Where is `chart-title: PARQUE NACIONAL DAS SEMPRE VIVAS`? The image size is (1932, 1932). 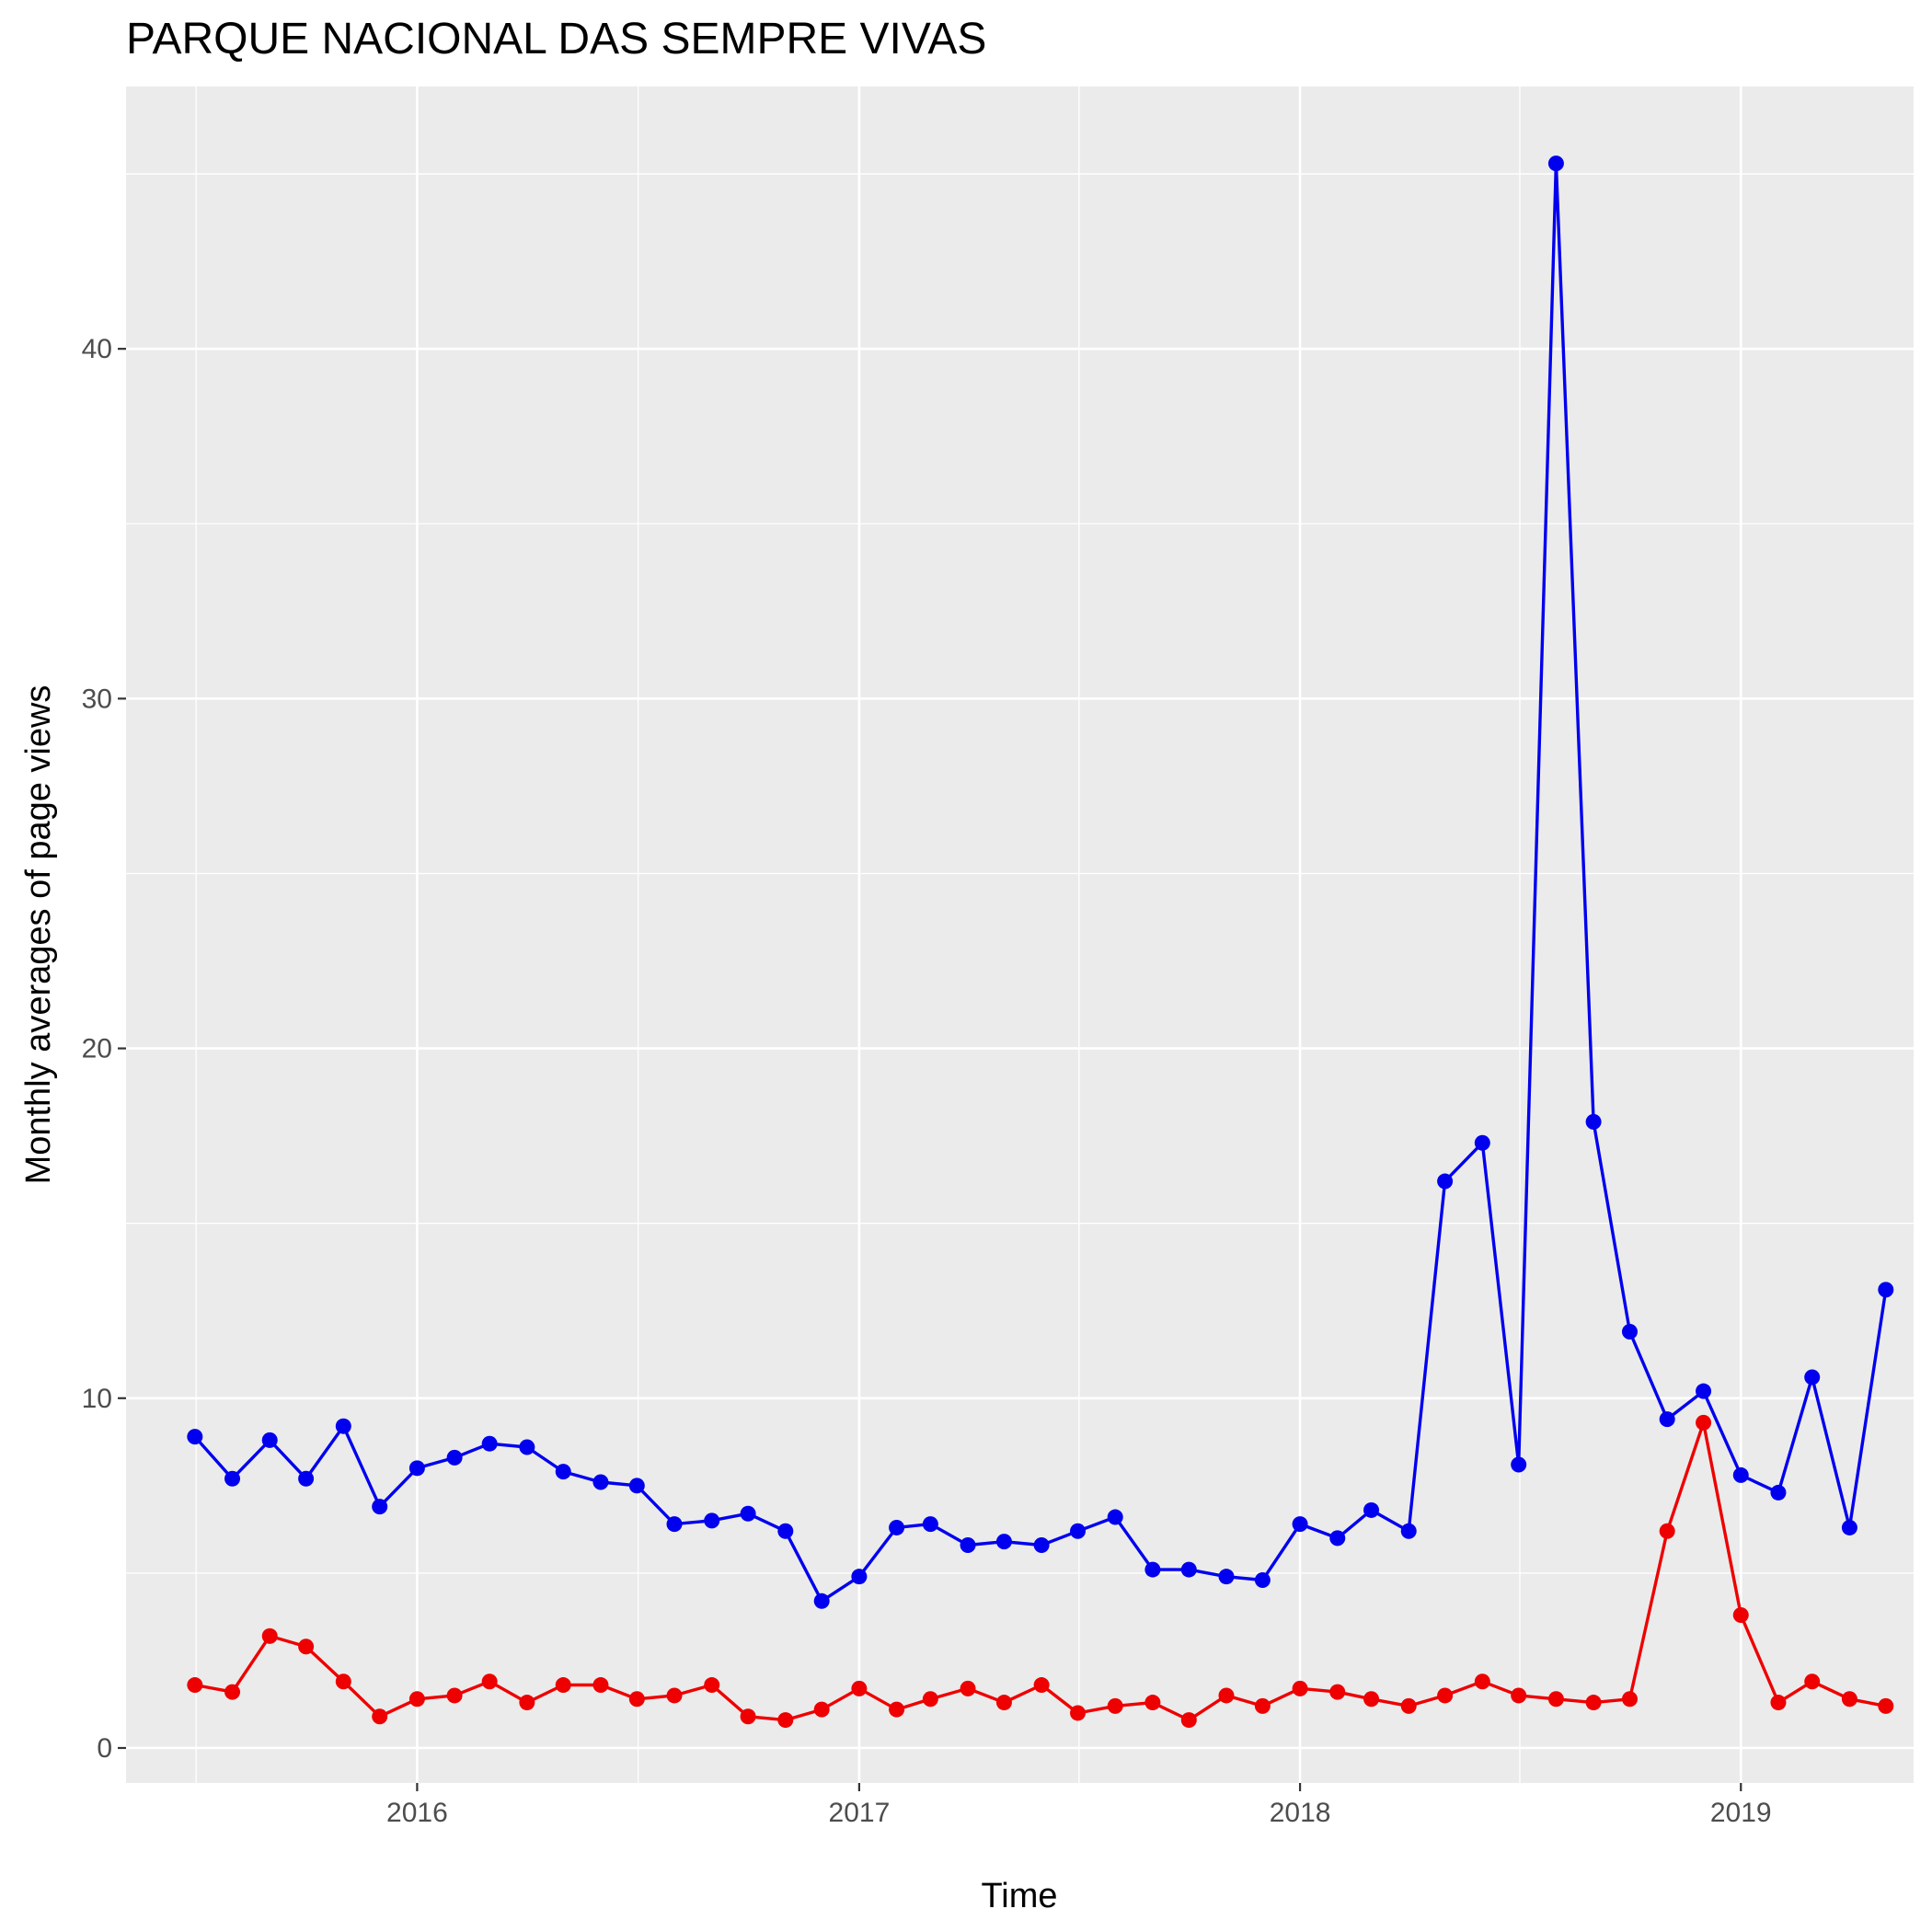
chart-title: PARQUE NACIONAL DAS SEMPRE VIVAS is located at coordinates (556, 39).